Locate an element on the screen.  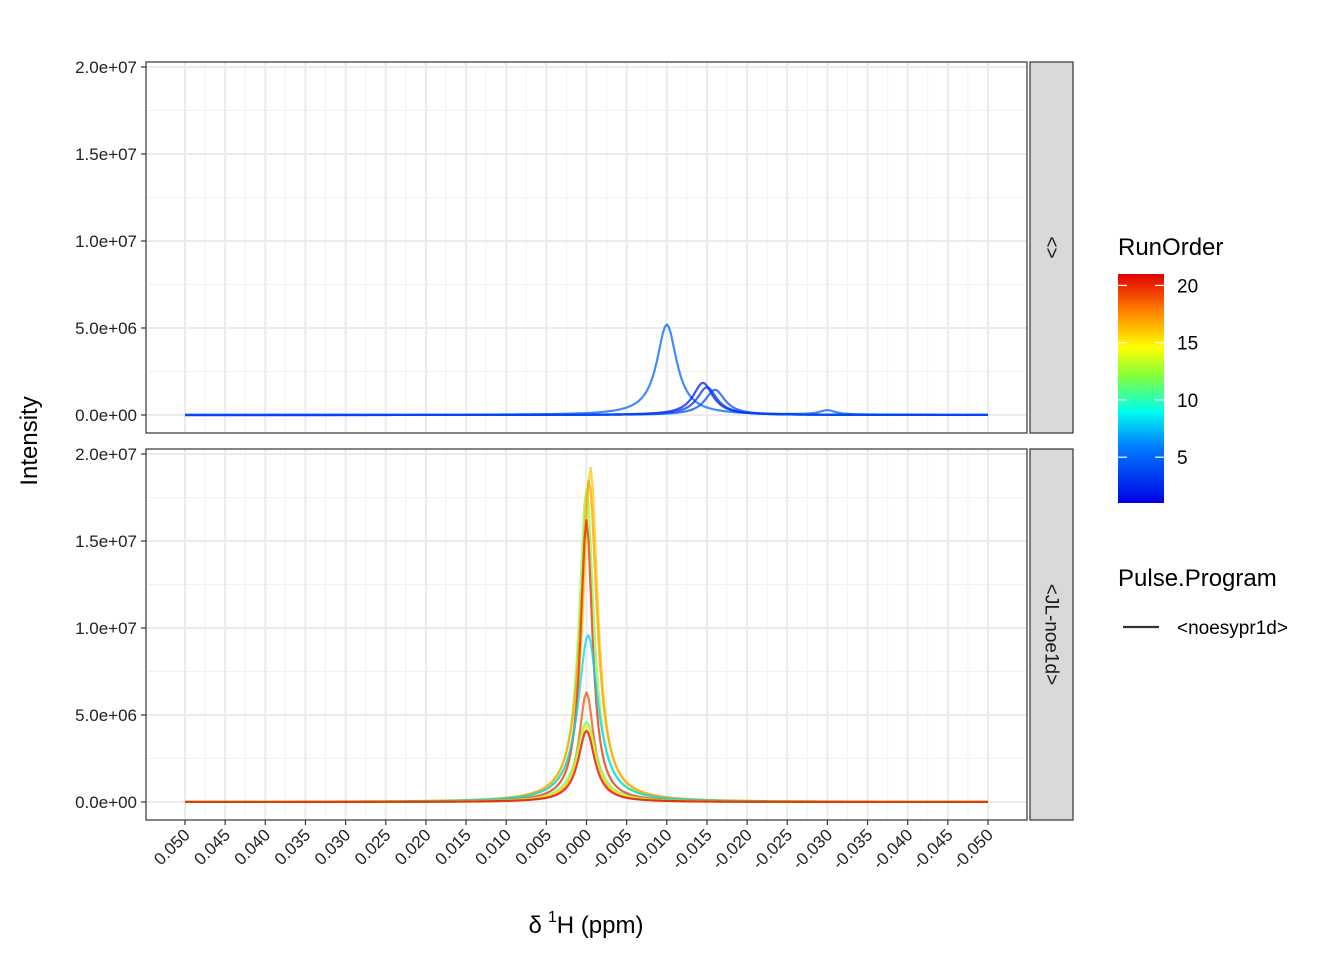
strip-top-label: <> is located at coordinates (1051, 247).